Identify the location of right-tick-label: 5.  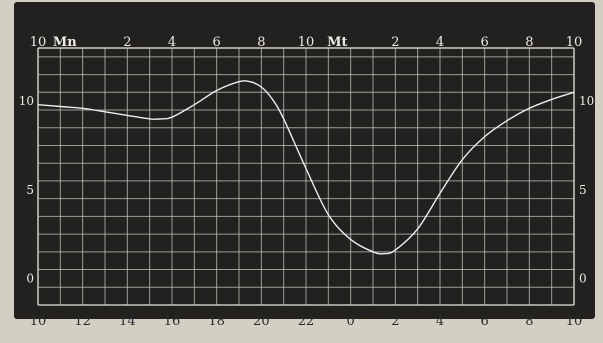
(583, 190).